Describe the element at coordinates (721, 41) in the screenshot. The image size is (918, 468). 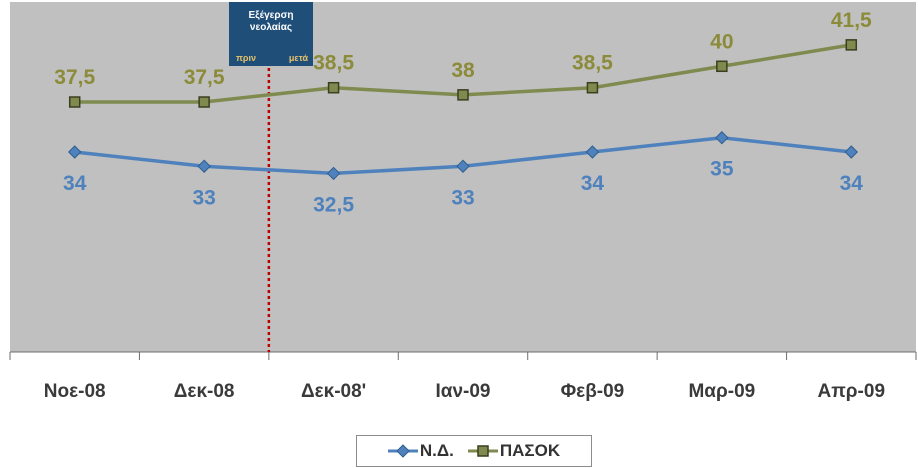
I see `data-label: 40` at that location.